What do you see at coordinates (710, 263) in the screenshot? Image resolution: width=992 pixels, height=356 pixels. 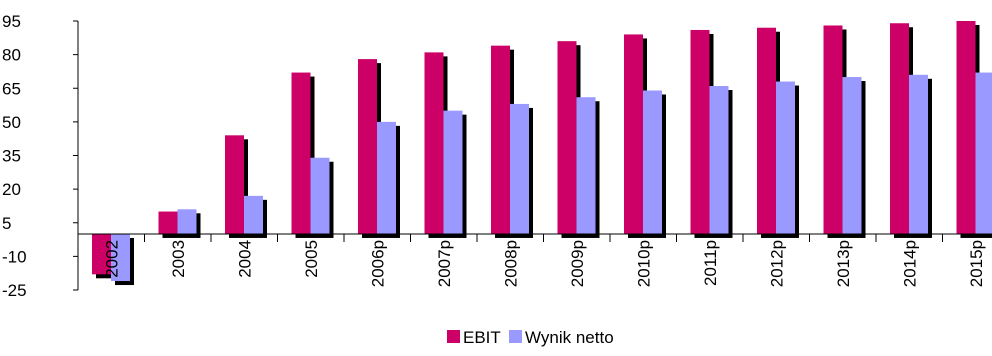 I see `x-tick-label: 2011p` at bounding box center [710, 263].